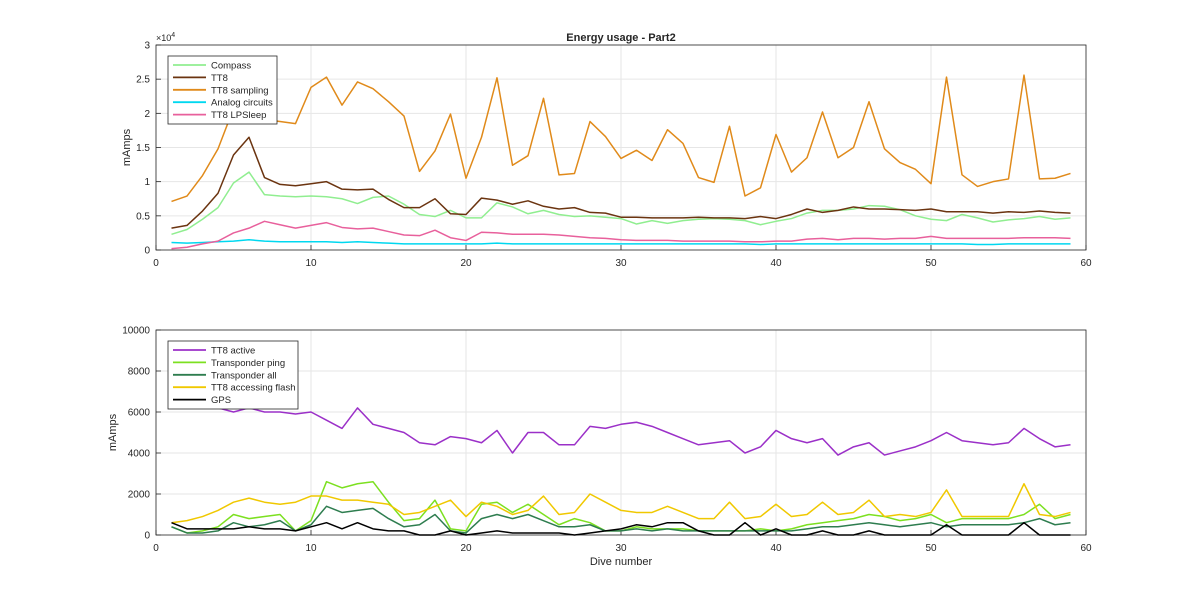 This screenshot has height=601, width=1200. What do you see at coordinates (139, 454) in the screenshot?
I see `y-tick-label: 4000` at bounding box center [139, 454].